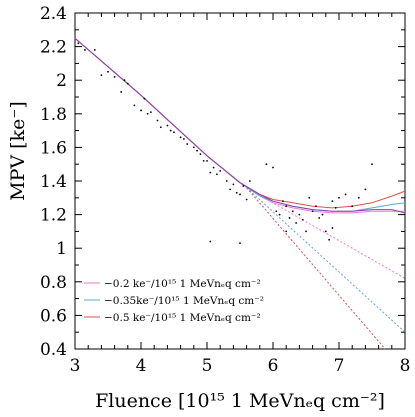 The height and width of the screenshot is (417, 415). What do you see at coordinates (339, 366) in the screenshot?
I see `x-tick-label: 7` at bounding box center [339, 366].